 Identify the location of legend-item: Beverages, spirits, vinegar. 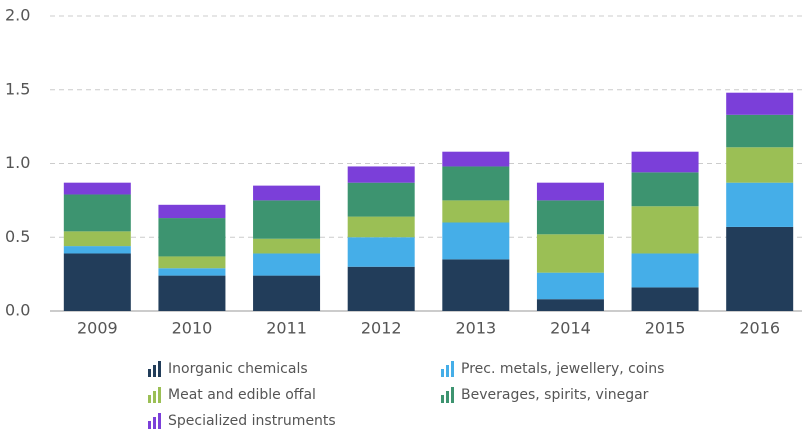
(545, 395).